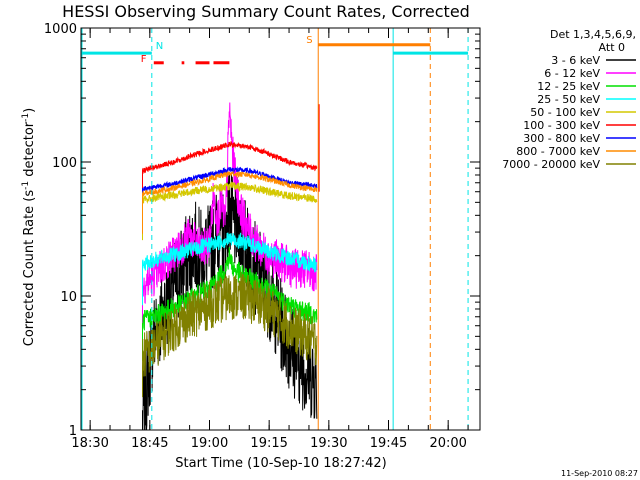 The image size is (640, 480). Describe the element at coordinates (565, 112) in the screenshot. I see `legend-label-5: 50 - 100 keV` at that location.